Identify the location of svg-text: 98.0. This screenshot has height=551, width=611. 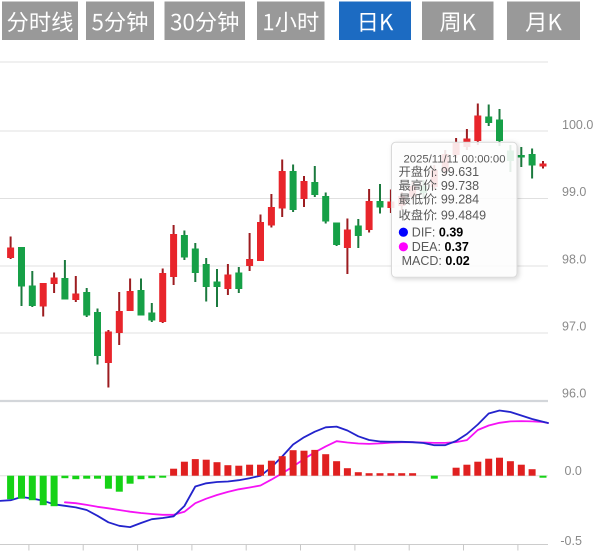
(574, 259).